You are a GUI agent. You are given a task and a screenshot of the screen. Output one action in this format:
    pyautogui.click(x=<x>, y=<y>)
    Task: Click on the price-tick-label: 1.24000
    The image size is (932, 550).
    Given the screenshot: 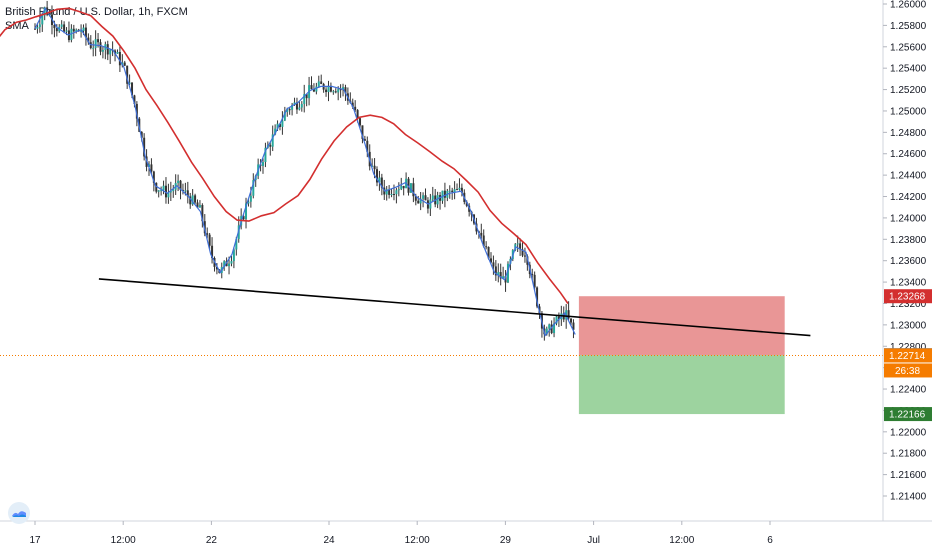 What is the action you would take?
    pyautogui.click(x=908, y=218)
    